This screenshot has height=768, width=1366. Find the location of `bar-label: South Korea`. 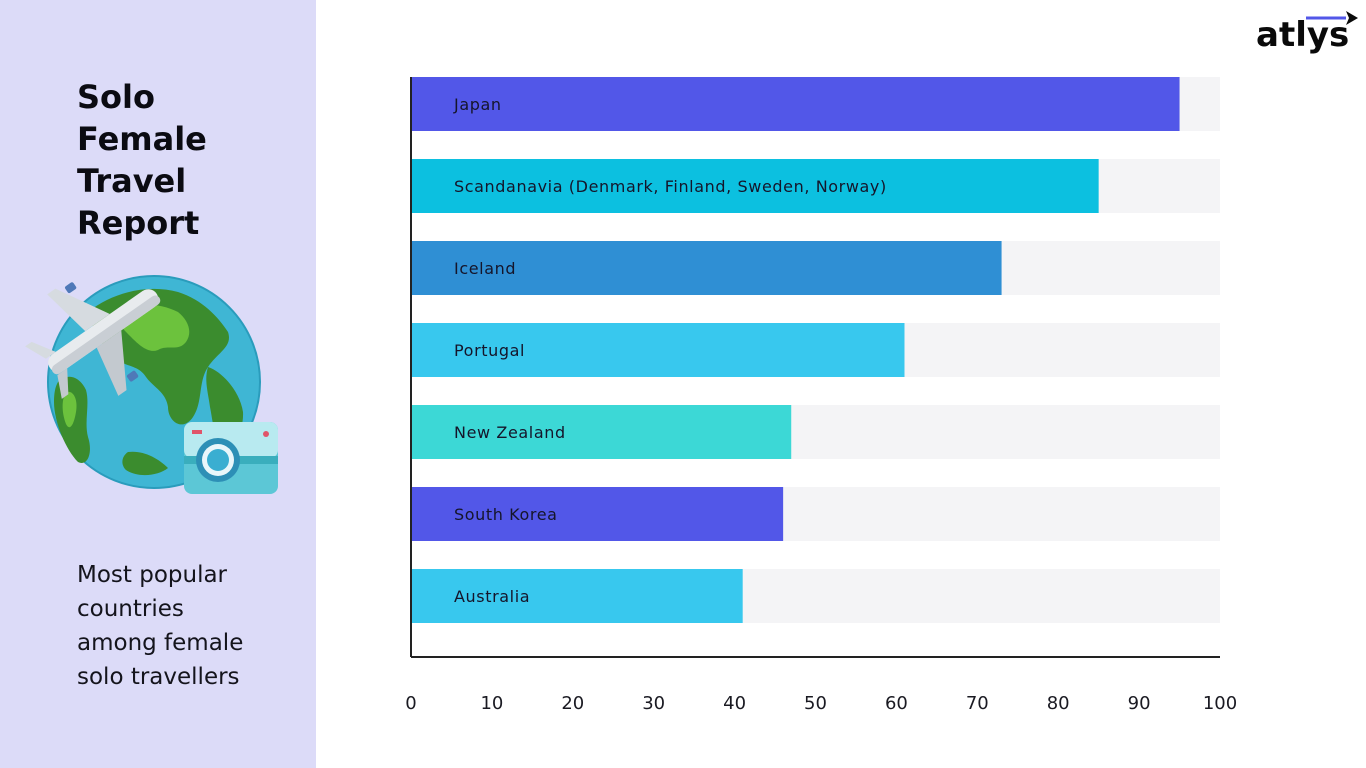

bar-label: South Korea is located at coordinates (506, 514).